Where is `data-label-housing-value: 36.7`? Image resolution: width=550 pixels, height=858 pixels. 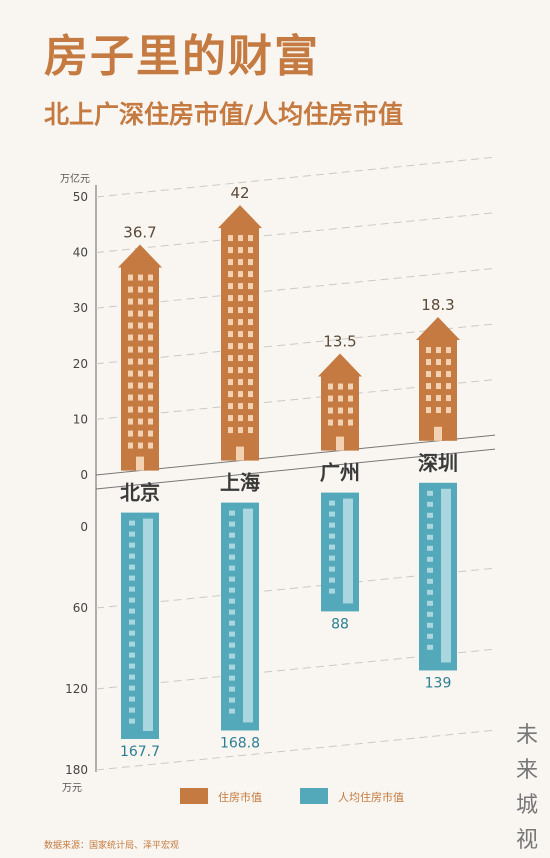 data-label-housing-value: 36.7 is located at coordinates (139, 233).